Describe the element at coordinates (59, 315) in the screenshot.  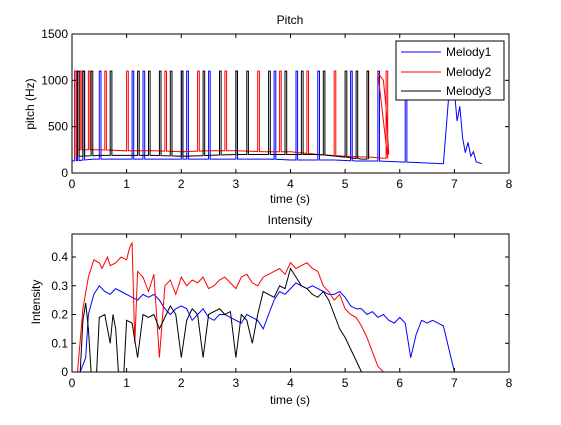
I see `intensity-ytick-label: 0.2` at that location.